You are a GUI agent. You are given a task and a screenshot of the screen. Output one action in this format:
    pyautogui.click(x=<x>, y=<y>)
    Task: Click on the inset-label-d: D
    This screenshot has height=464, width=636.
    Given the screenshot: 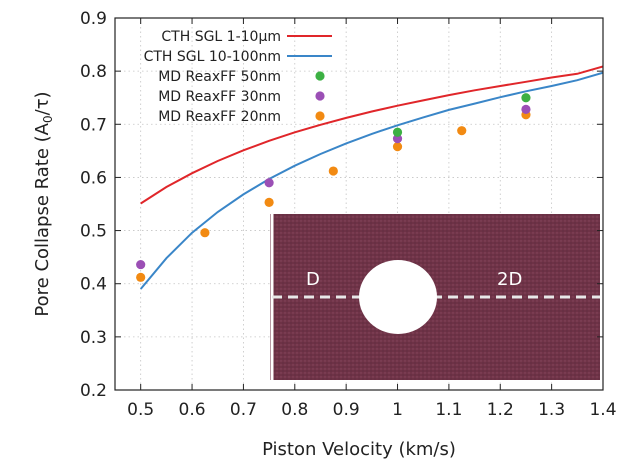 What is the action you would take?
    pyautogui.click(x=313, y=279)
    